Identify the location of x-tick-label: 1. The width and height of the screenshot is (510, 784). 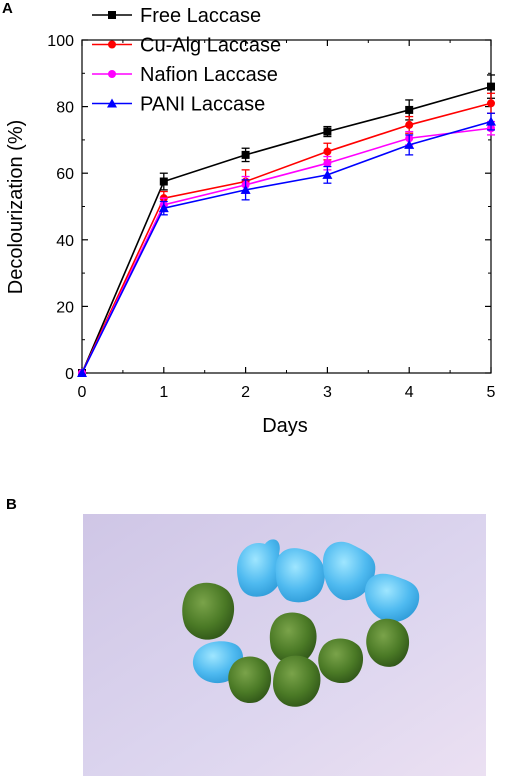
(163, 392).